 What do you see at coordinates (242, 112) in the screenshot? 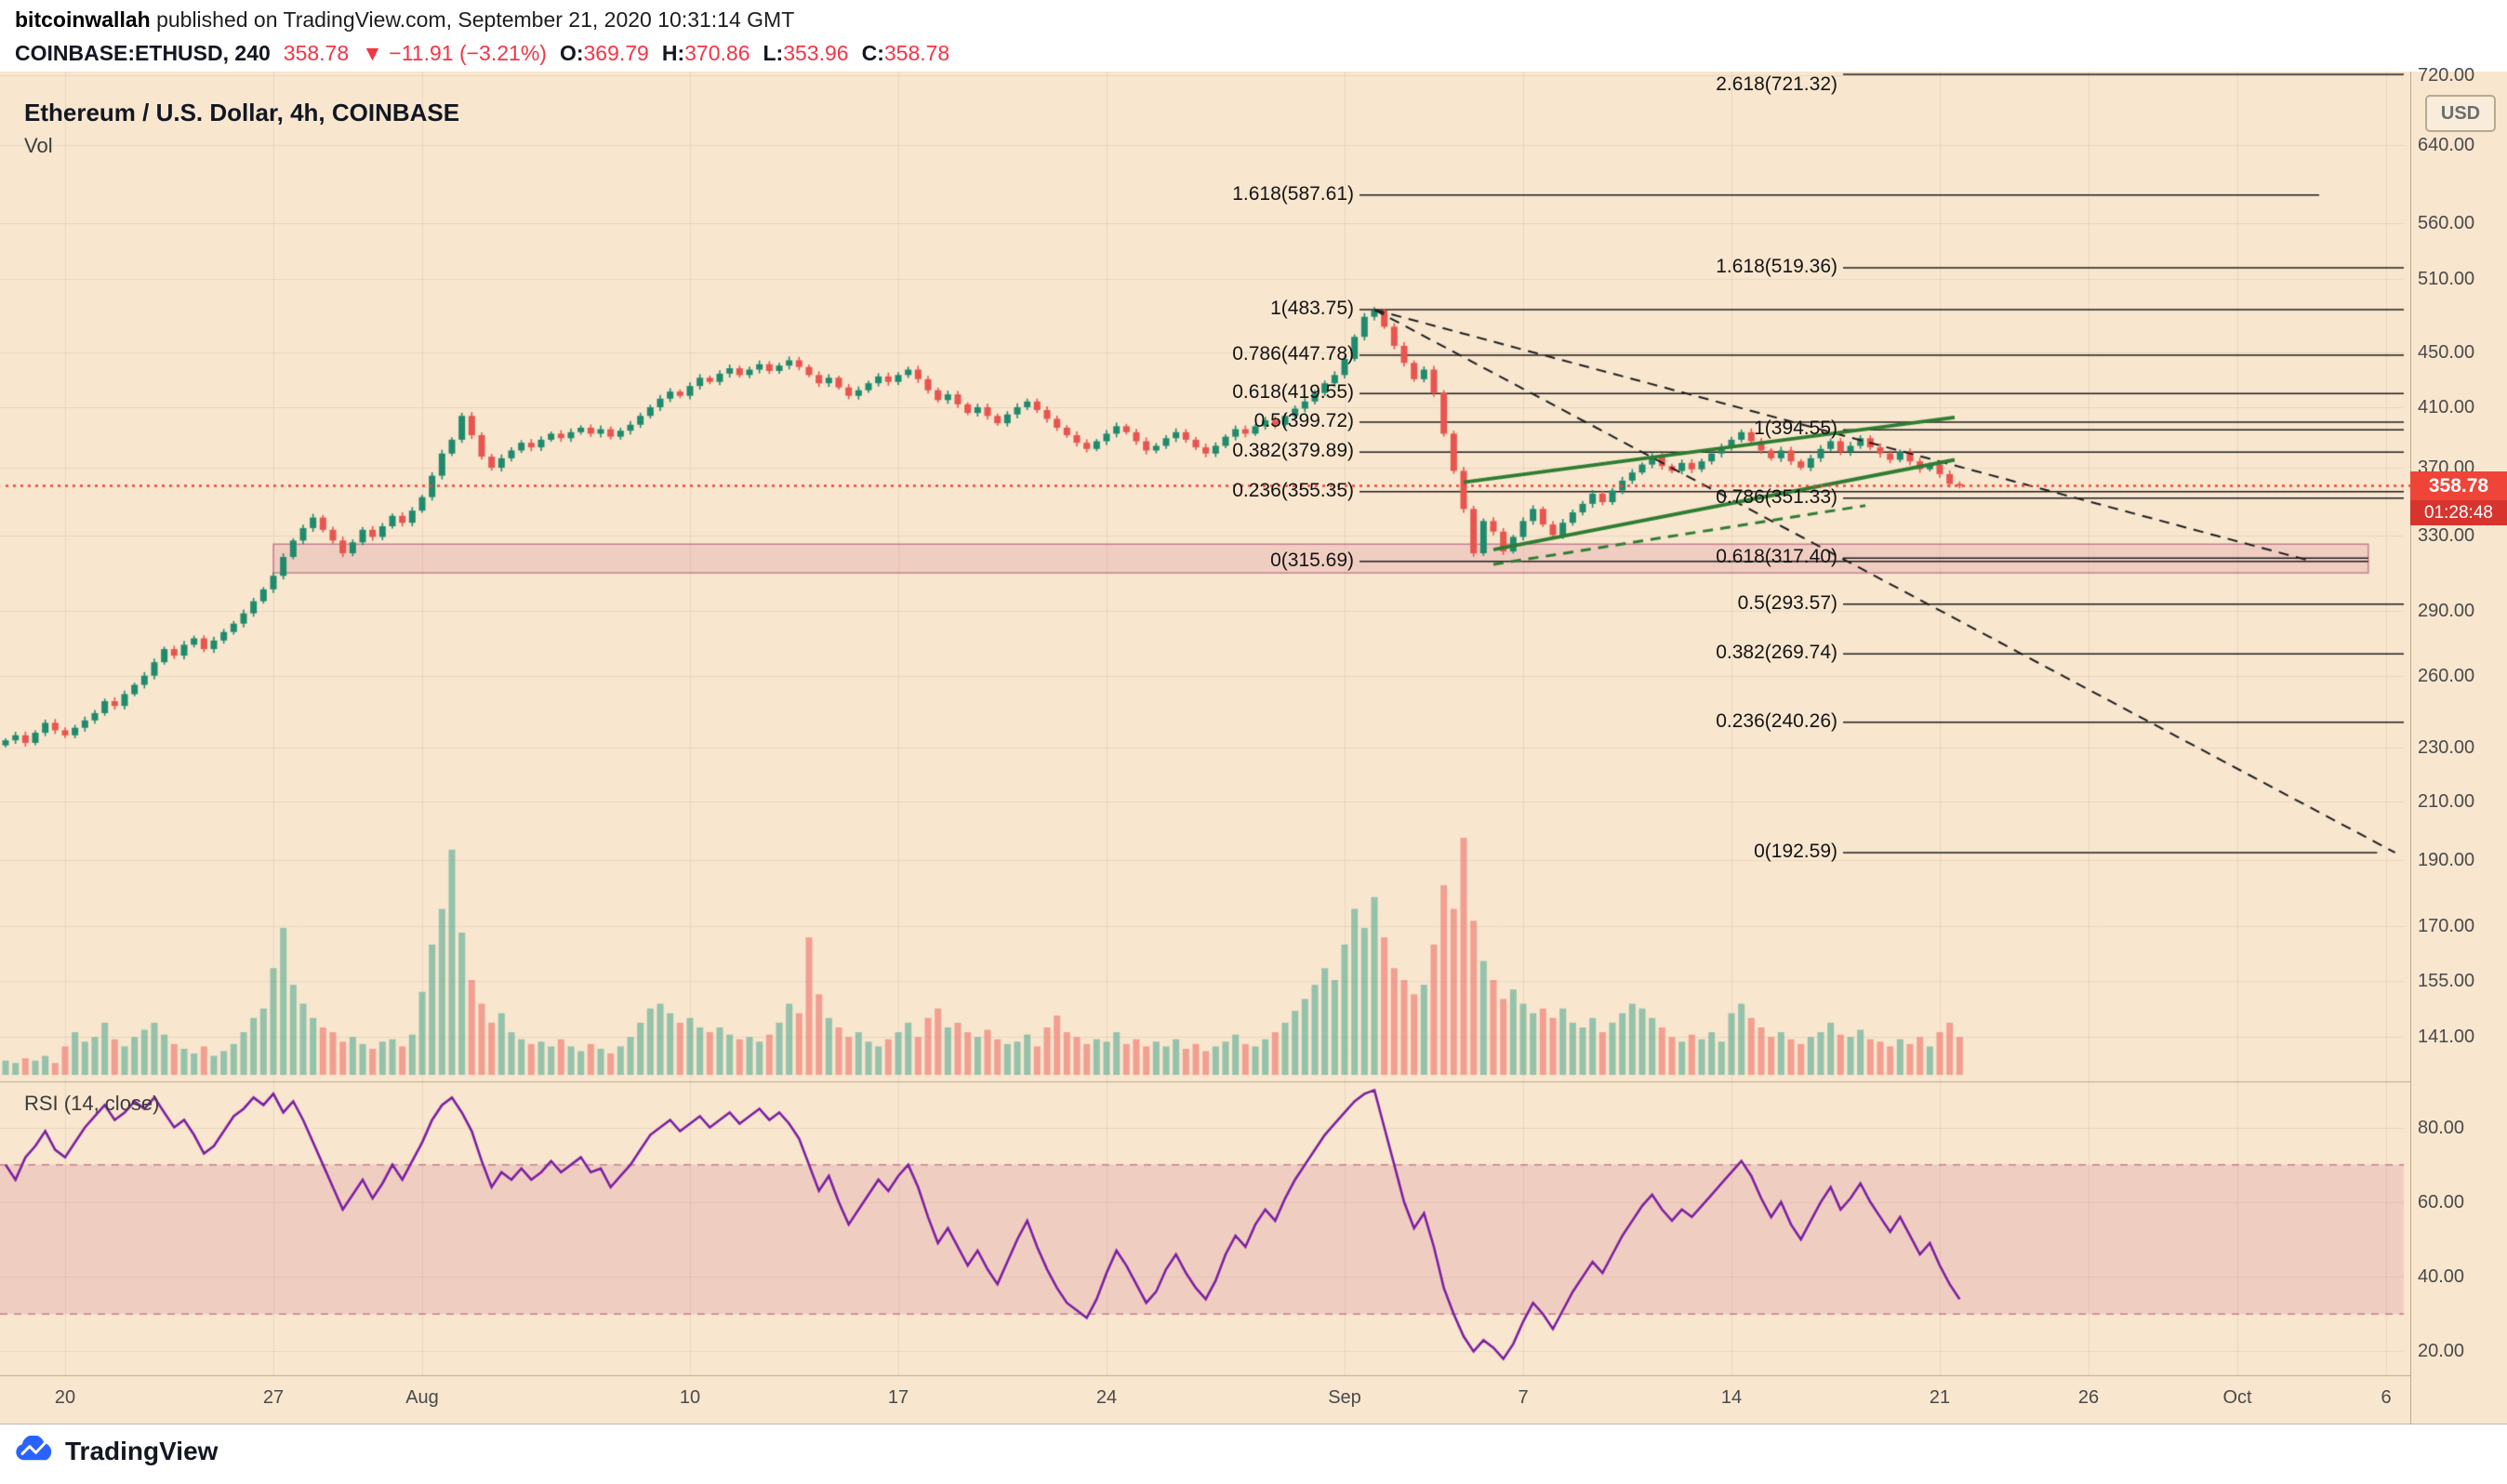
I see `chart-title-legend: Ethereum / U.S. Dollar, 4h, COINBASE` at bounding box center [242, 112].